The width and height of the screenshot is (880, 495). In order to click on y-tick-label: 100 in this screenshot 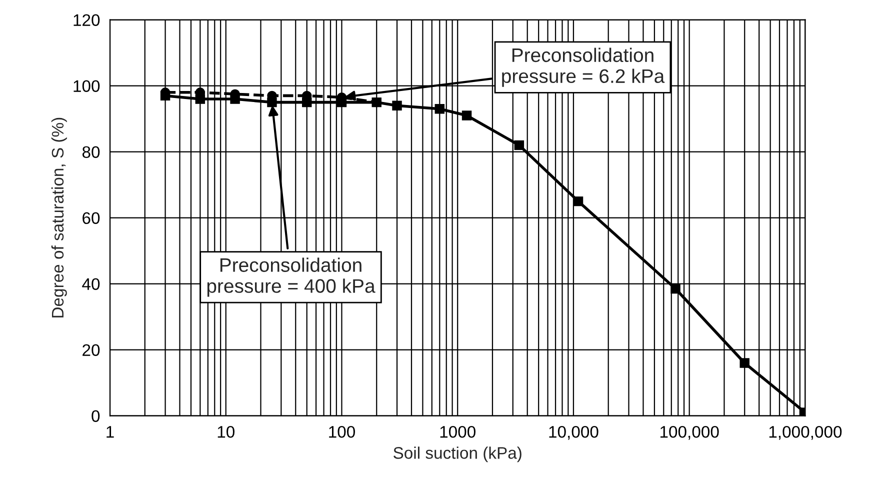, I will do `click(87, 86)`.